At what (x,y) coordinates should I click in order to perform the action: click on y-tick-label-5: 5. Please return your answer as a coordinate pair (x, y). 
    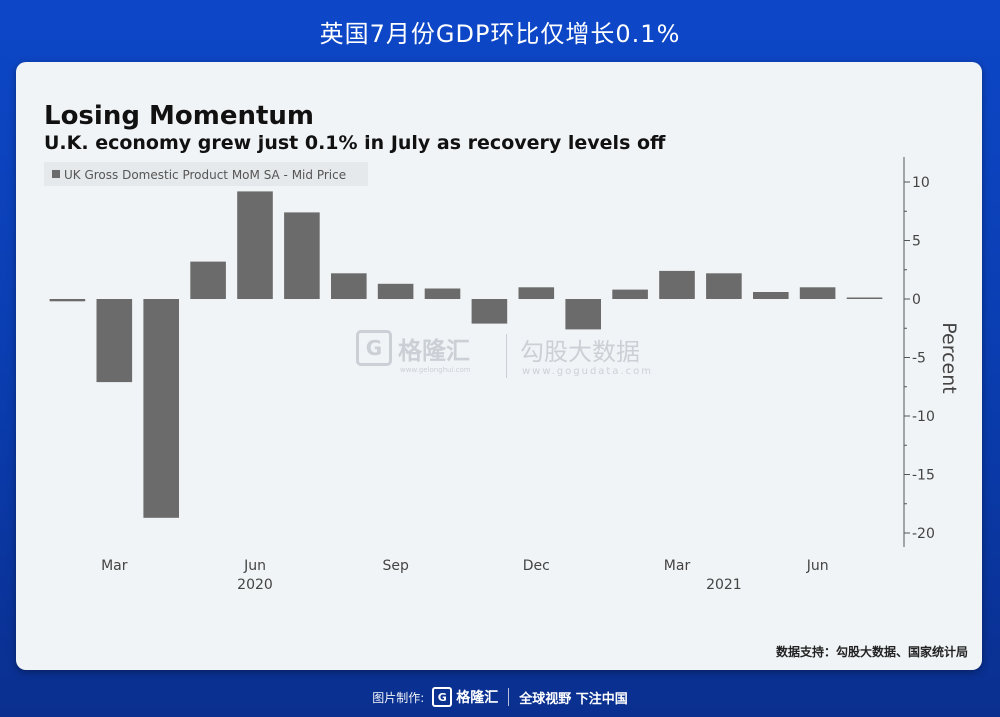
    Looking at the image, I should click on (916, 242).